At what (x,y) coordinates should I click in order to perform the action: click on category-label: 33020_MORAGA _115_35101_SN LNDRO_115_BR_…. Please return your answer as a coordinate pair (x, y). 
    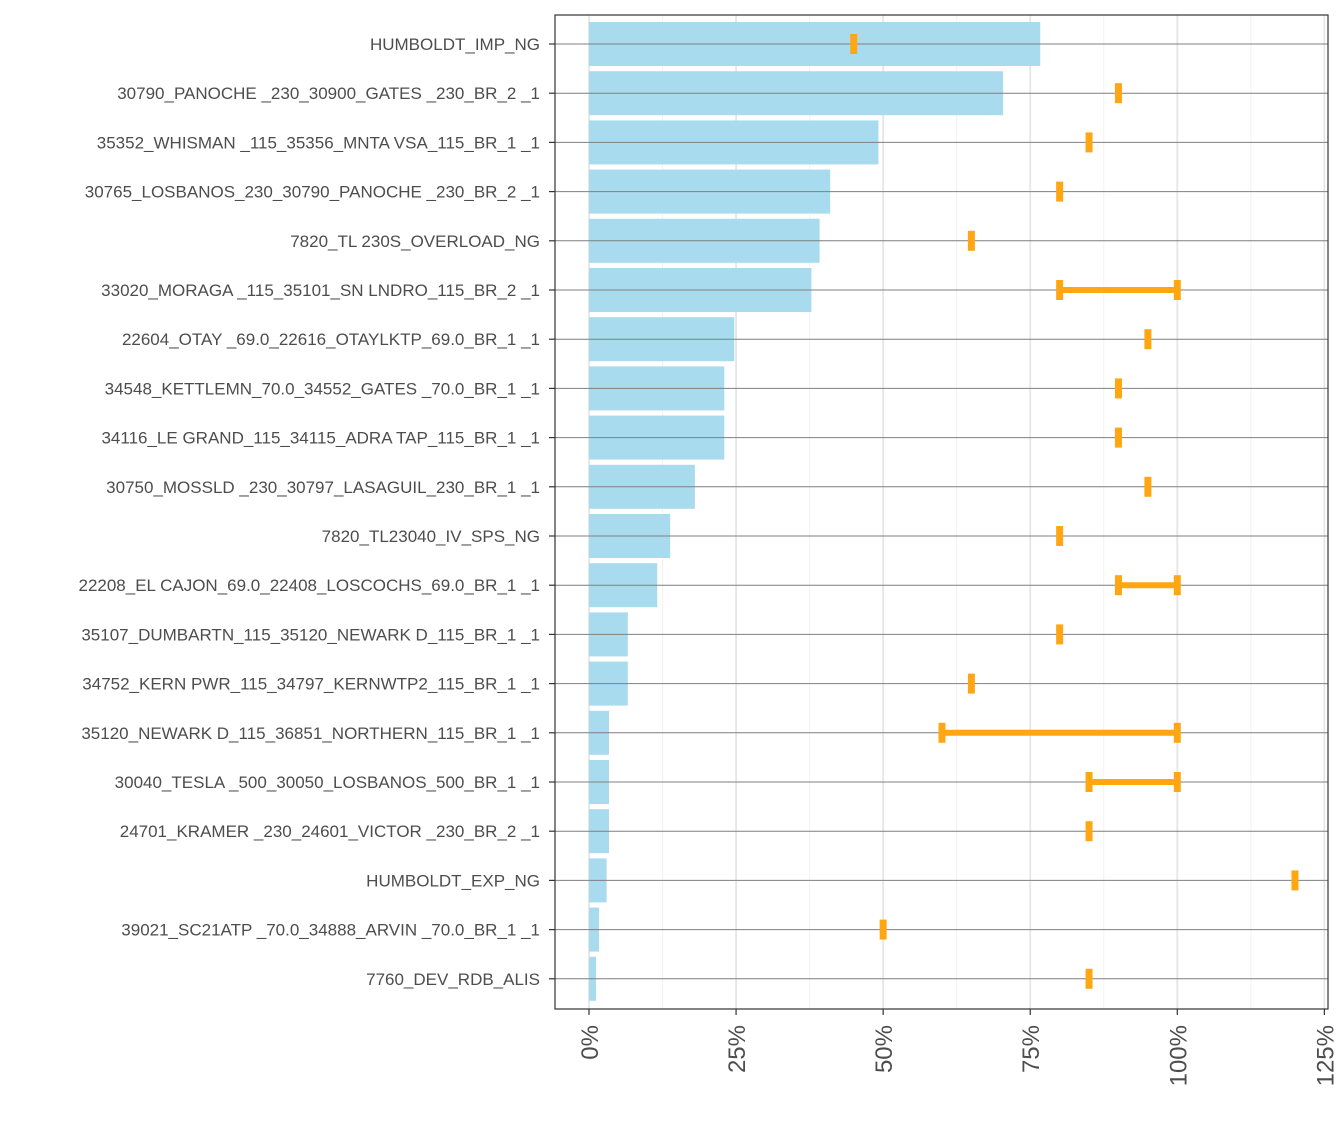
    Looking at the image, I should click on (320, 290).